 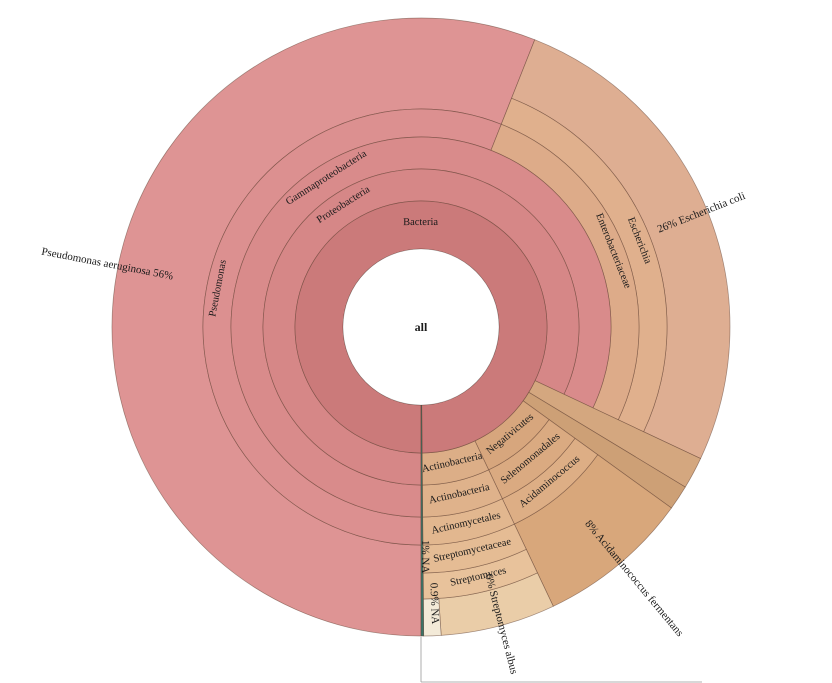 I want to click on center-label: all, so click(x=421, y=327).